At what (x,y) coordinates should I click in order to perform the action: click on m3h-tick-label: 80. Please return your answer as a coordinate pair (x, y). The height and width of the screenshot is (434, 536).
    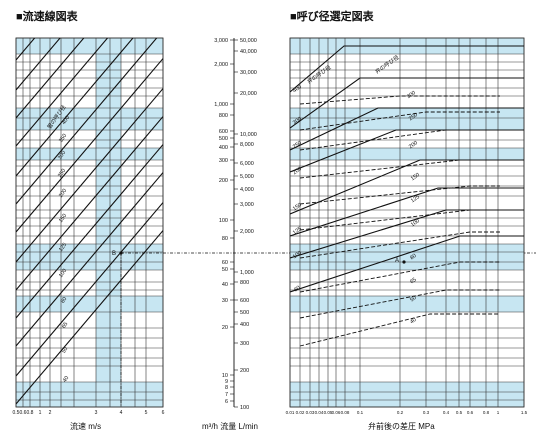
    Looking at the image, I should click on (225, 239).